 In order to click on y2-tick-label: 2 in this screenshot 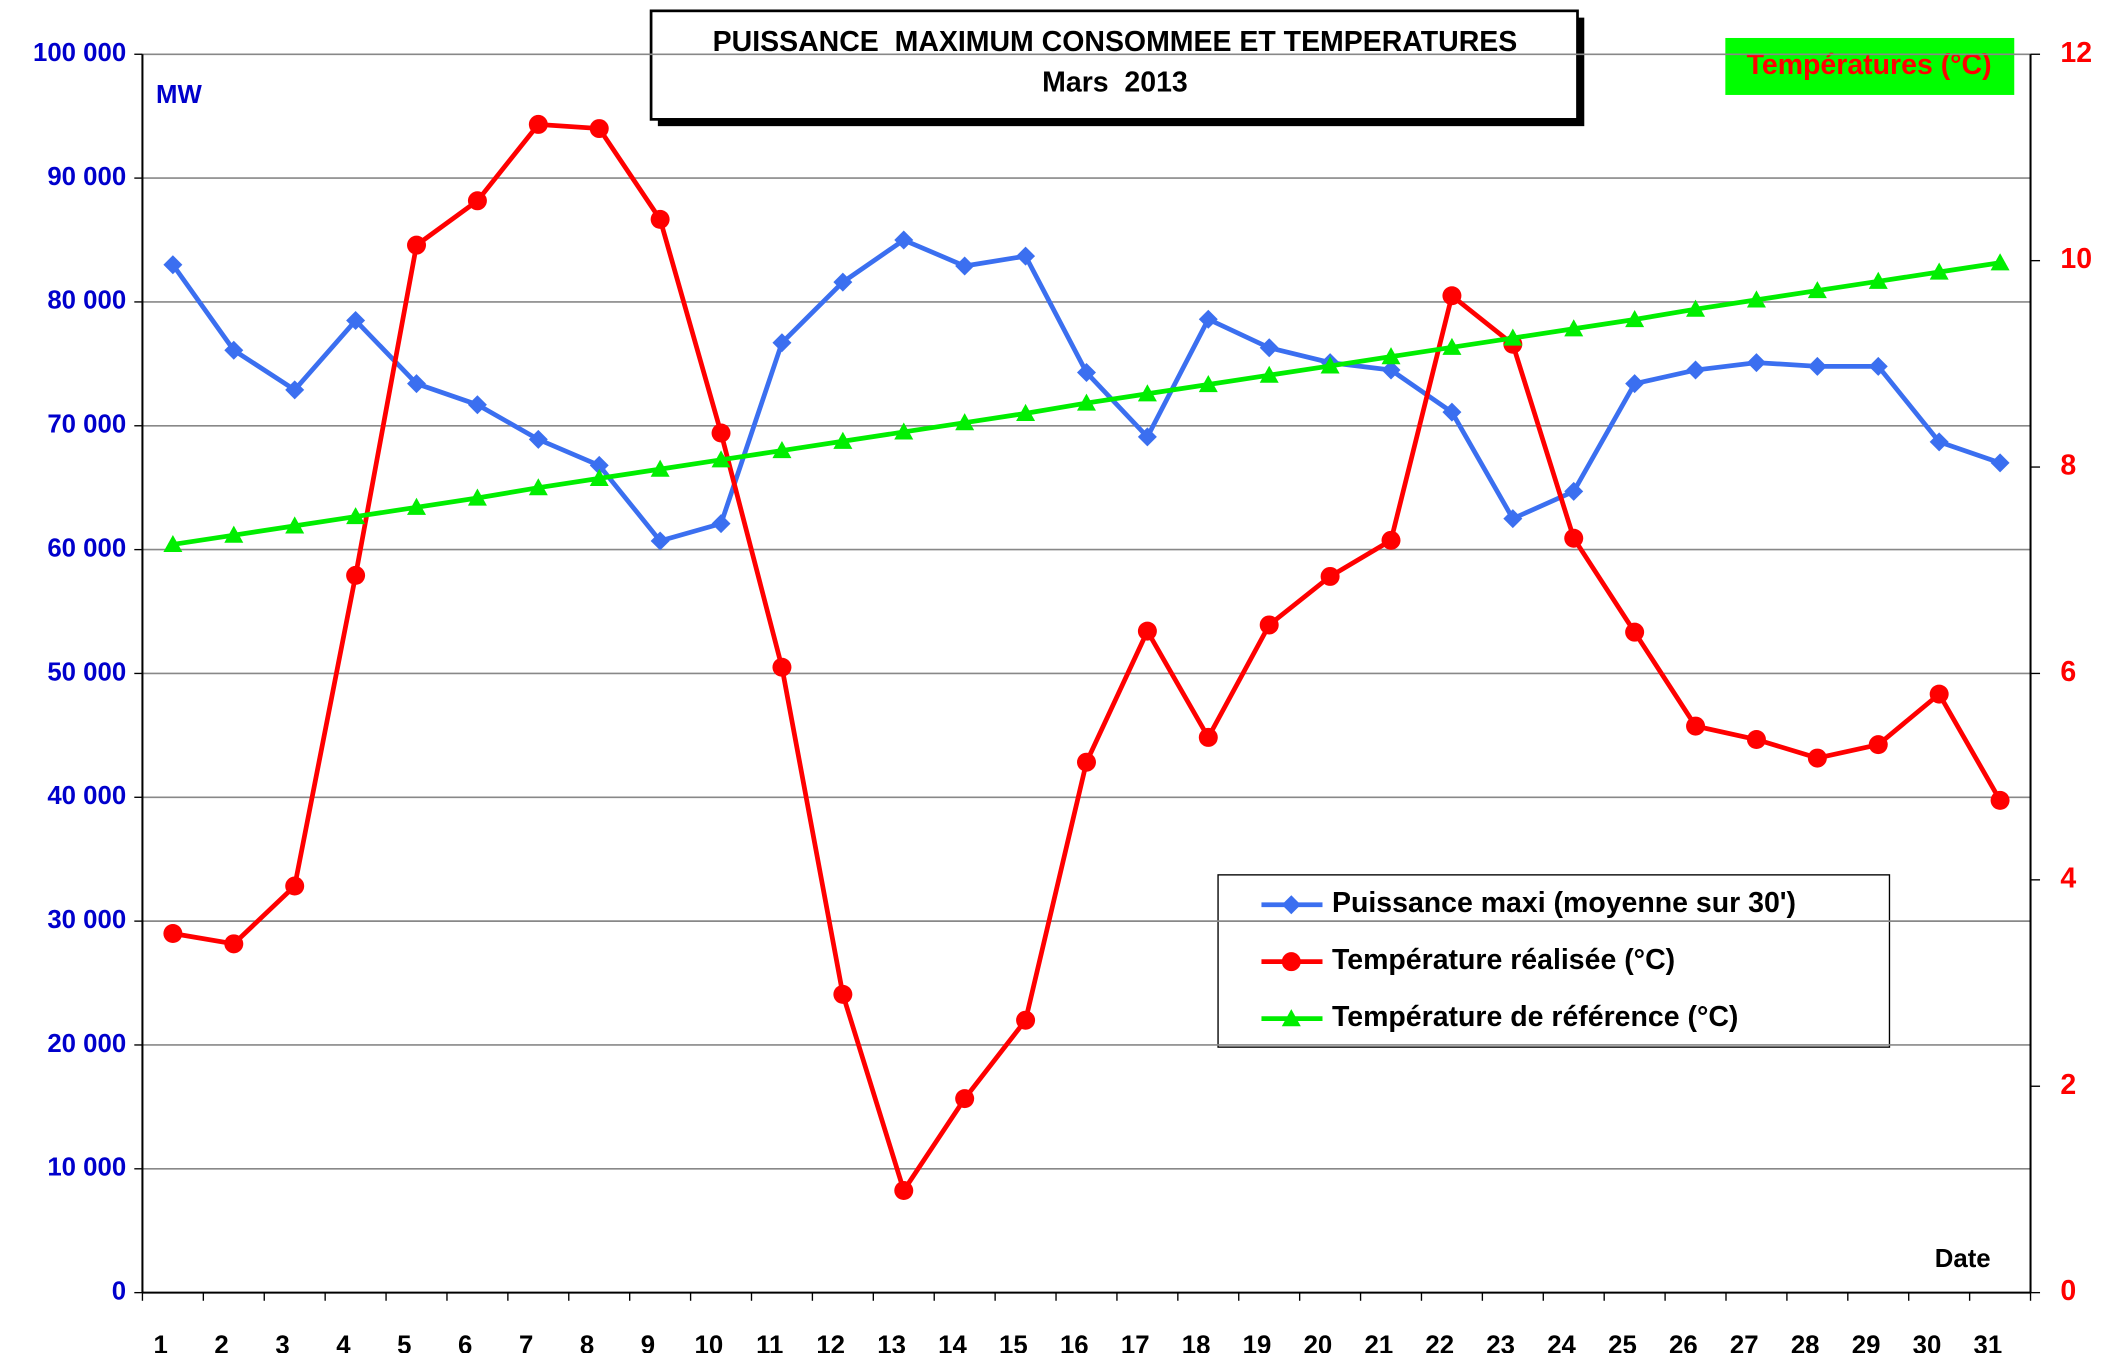, I will do `click(2068, 1085)`.